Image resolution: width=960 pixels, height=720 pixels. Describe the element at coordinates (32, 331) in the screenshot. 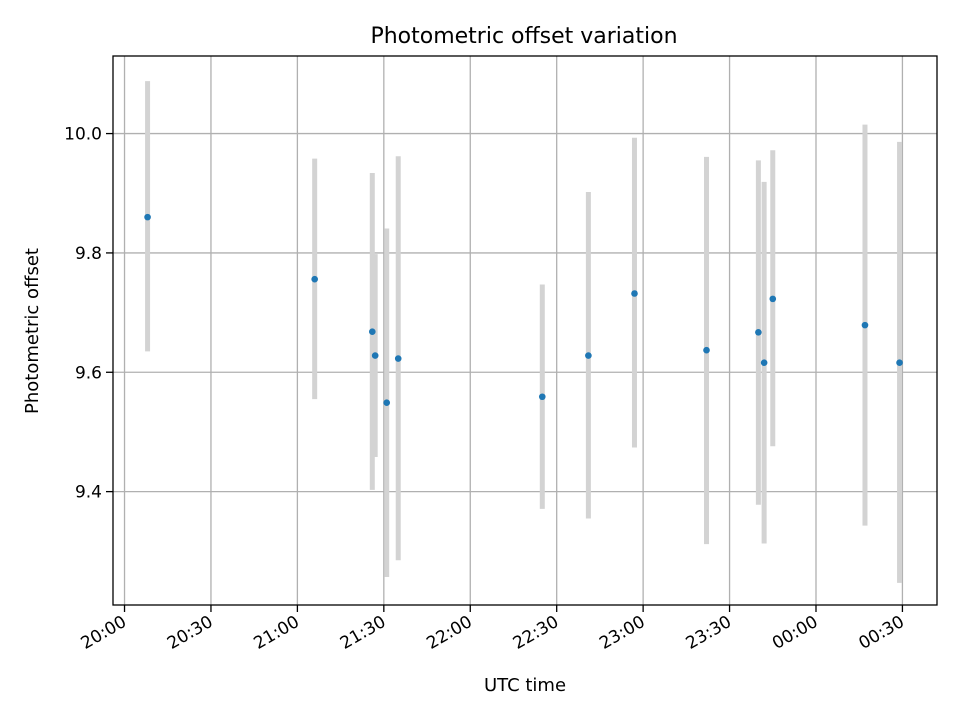

I see `y-axis-label: Photometric offset` at that location.